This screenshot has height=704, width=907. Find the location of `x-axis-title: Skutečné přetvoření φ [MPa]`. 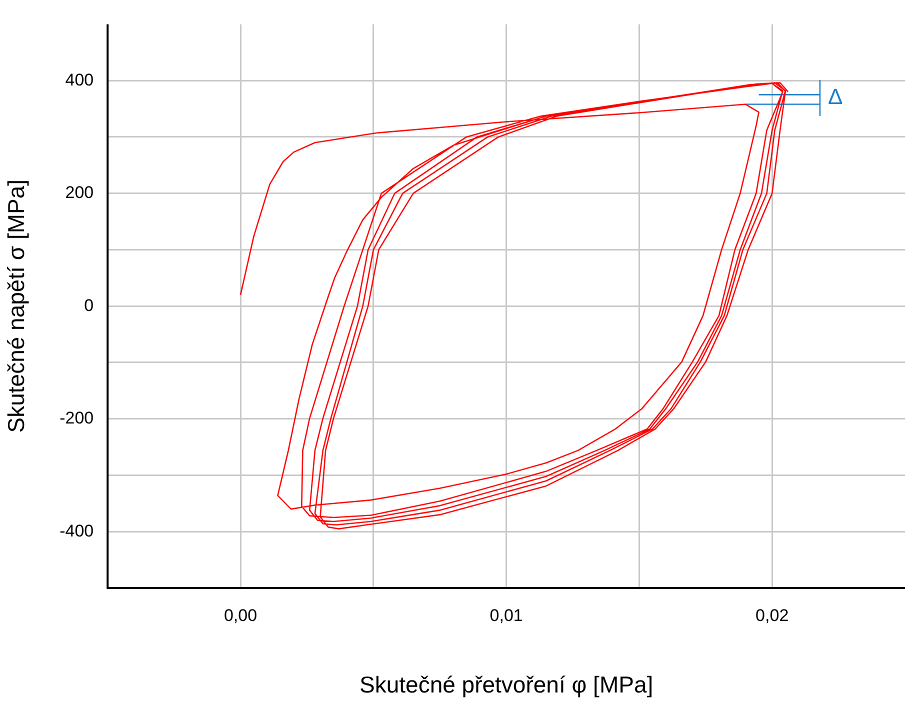

x-axis-title: Skutečné přetvoření φ [MPa] is located at coordinates (507, 685).